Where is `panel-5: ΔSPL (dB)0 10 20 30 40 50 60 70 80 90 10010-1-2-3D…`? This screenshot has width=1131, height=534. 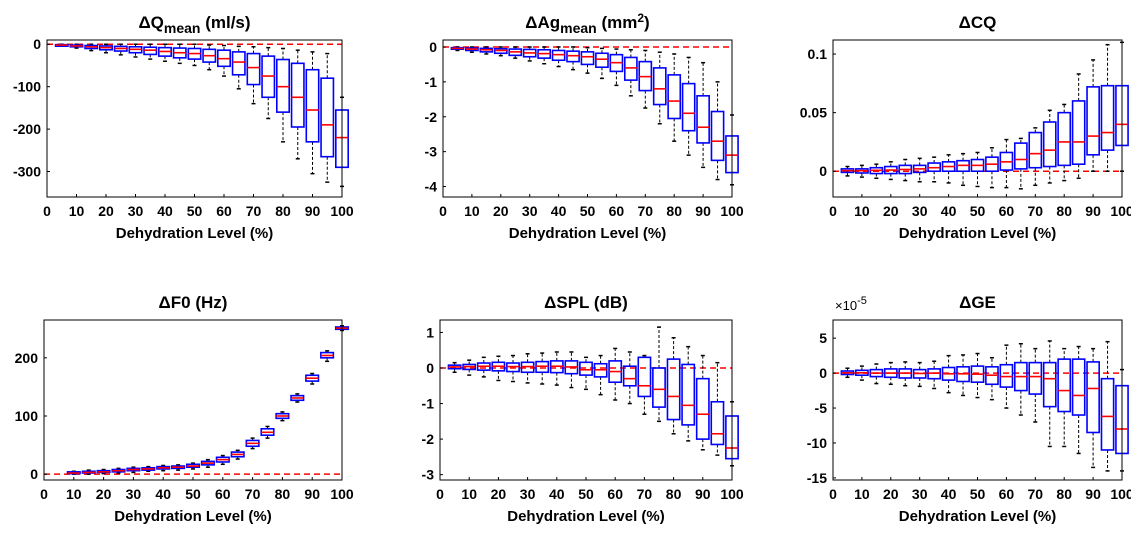 panel-5: ΔSPL (dB)0 10 20 30 40 50 60 70 80 90 10010-1-2-3D… is located at coordinates (583, 409).